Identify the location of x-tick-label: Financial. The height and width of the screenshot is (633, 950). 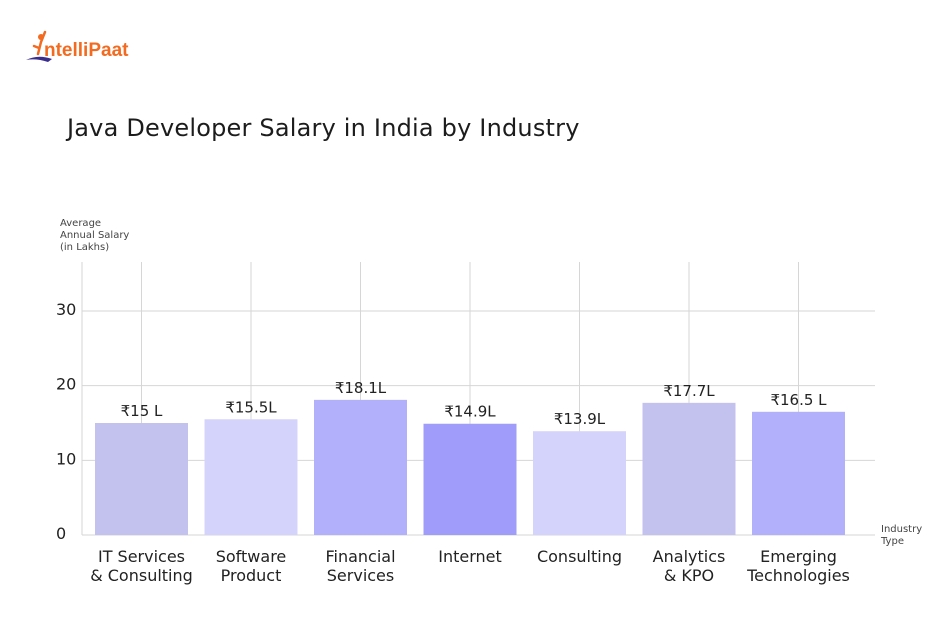
(360, 556).